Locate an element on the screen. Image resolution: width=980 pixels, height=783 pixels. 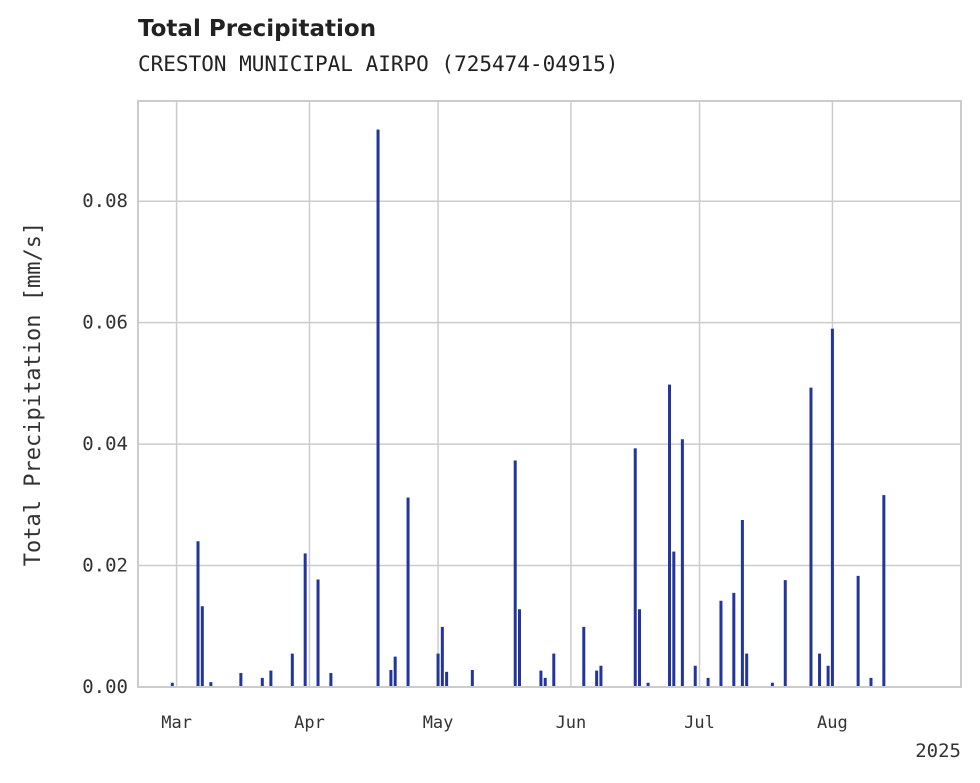
x-tick-label: Jul is located at coordinates (699, 723).